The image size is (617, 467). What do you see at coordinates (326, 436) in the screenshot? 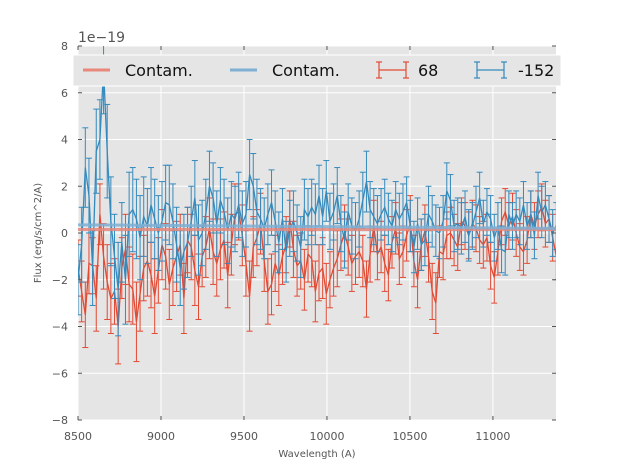
I see `x-tick-label: 10000` at bounding box center [326, 436].